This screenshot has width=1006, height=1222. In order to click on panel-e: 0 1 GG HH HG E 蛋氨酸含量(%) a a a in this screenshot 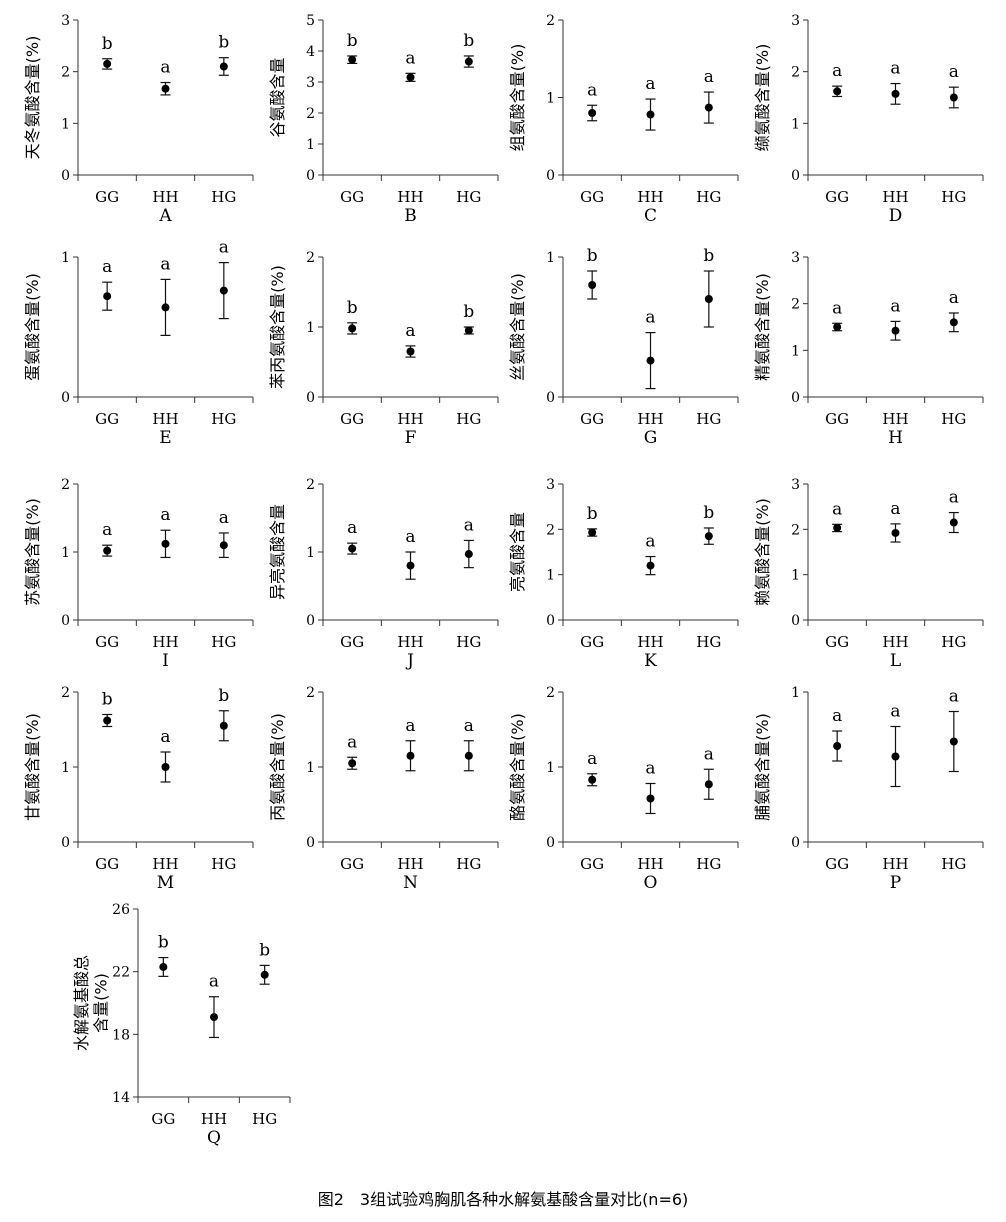, I will do `click(138, 343)`.